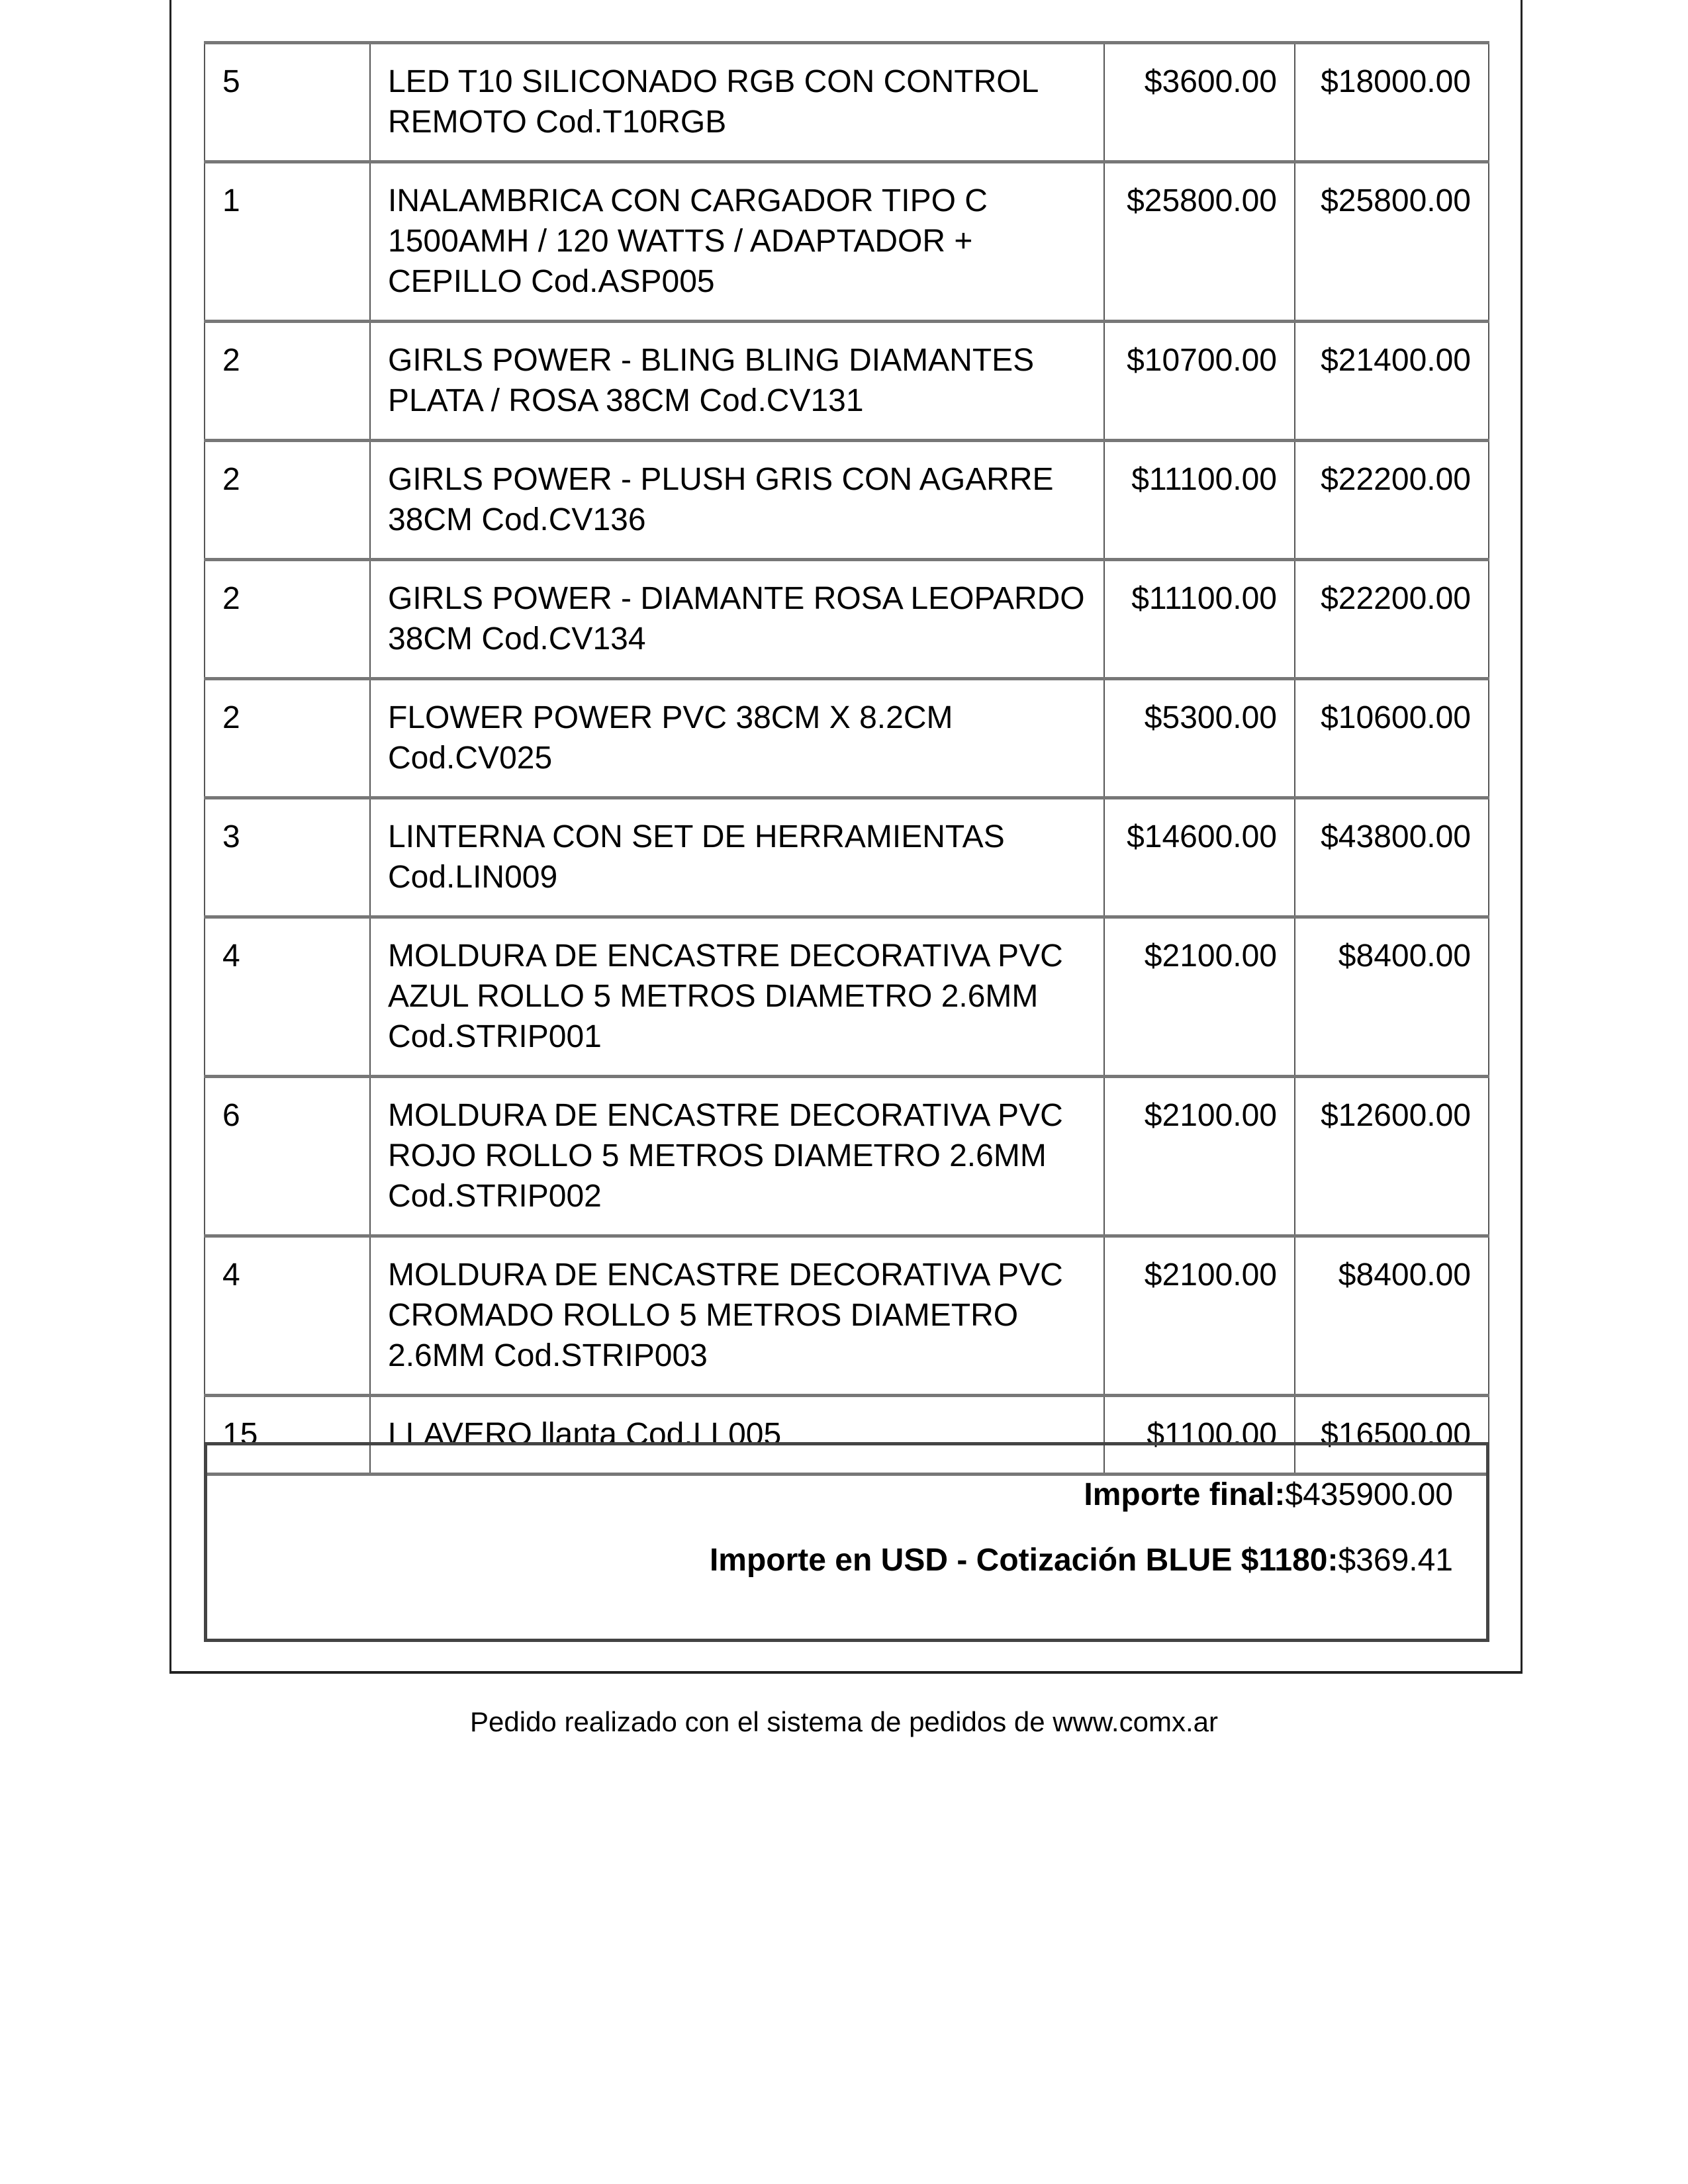  I want to click on total-cell: $16500.00, so click(1391, 1435).